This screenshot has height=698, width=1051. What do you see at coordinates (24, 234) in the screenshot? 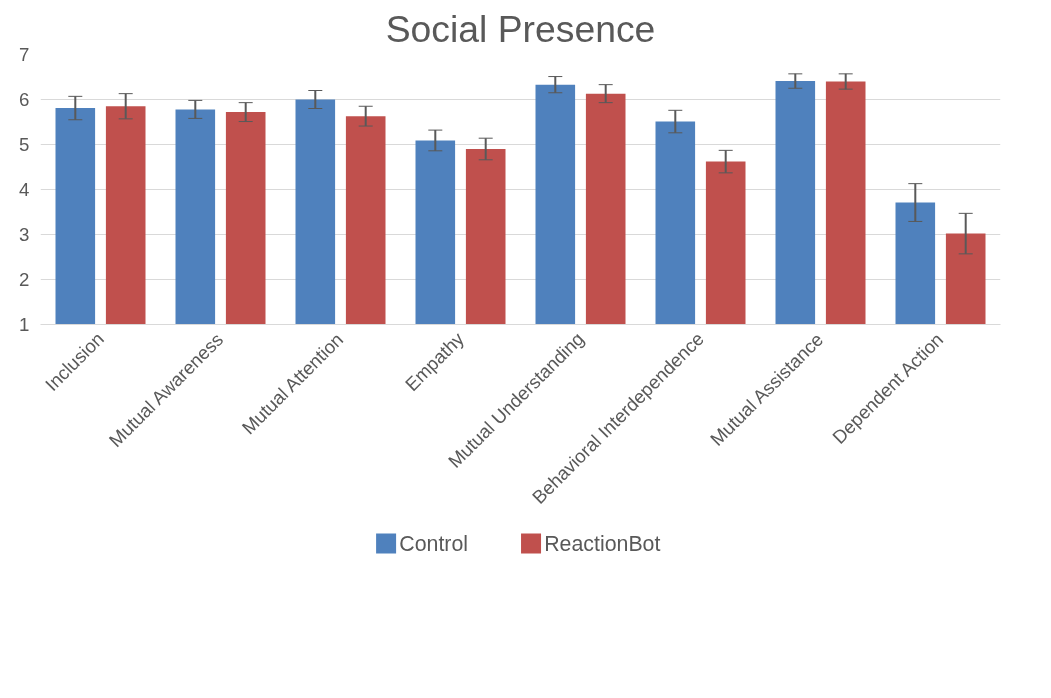
I see `y-tick-label: 3` at bounding box center [24, 234].